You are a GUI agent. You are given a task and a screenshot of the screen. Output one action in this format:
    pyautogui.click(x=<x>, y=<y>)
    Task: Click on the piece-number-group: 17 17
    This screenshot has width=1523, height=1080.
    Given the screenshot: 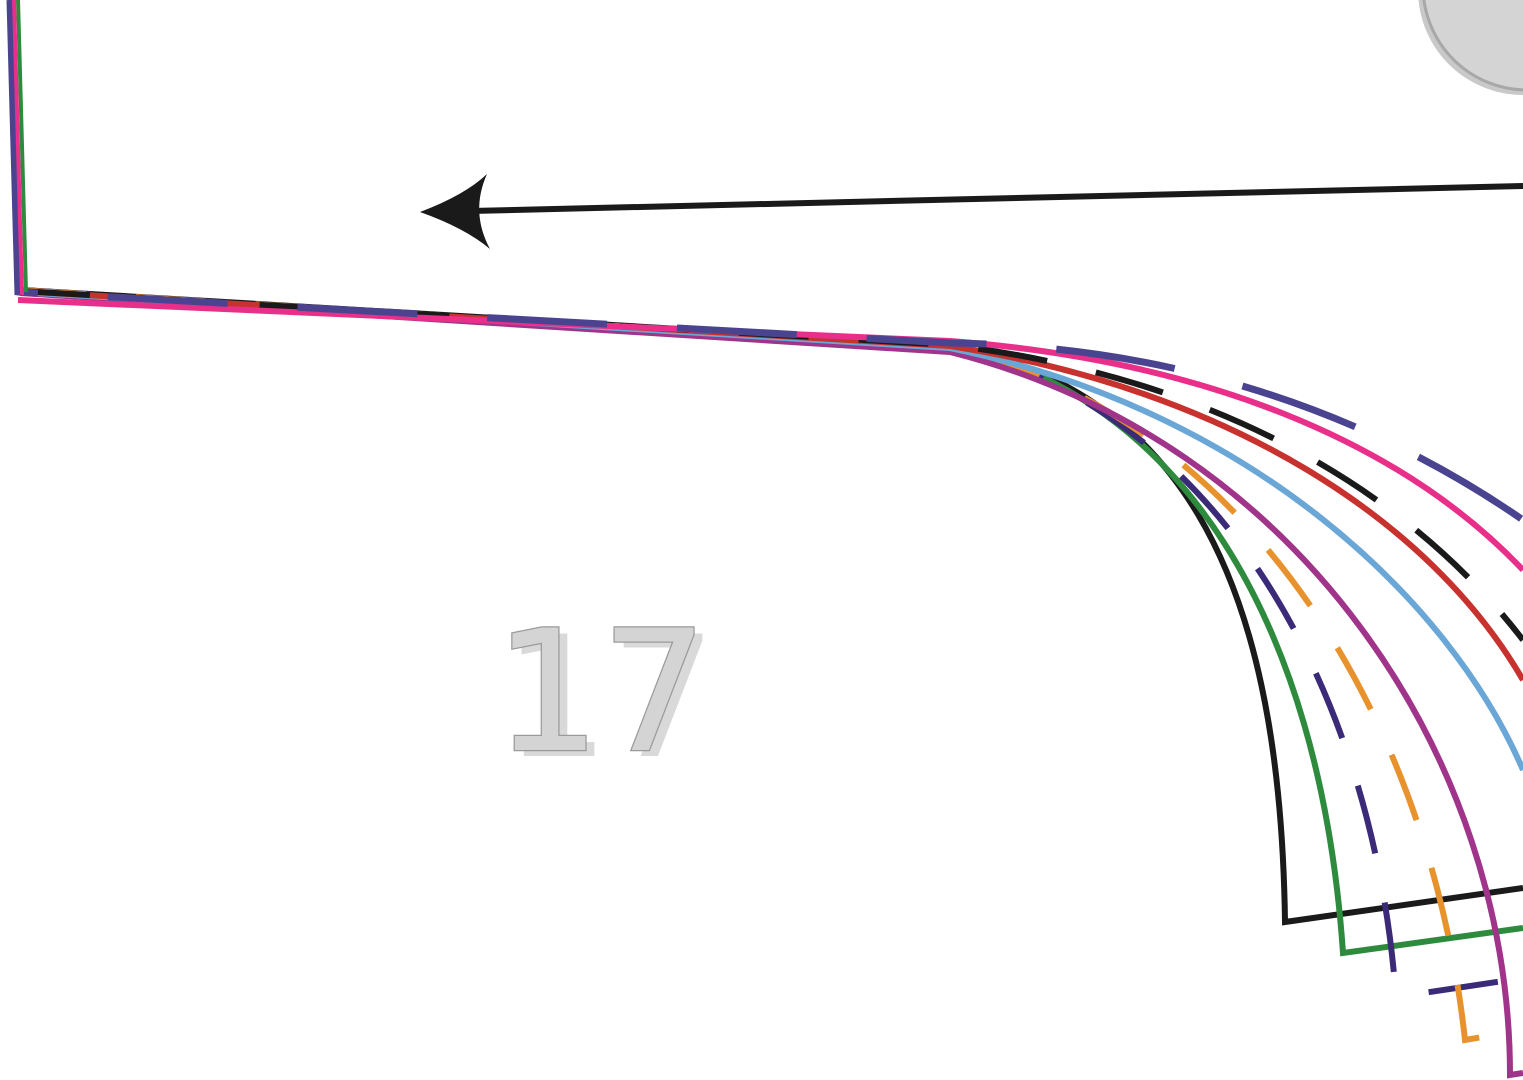 What is the action you would take?
    pyautogui.click(x=605, y=694)
    